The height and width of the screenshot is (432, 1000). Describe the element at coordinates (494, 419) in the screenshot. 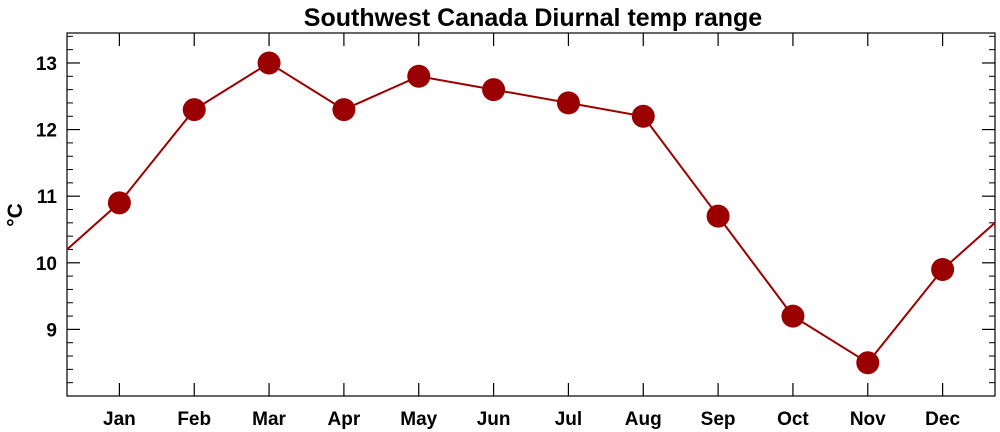

I see `x-tick-label: Jun` at that location.